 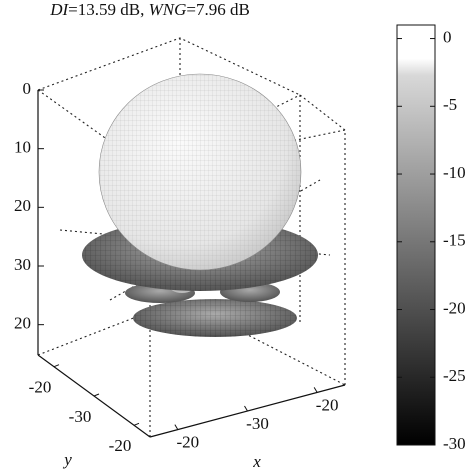 I want to click on title: DI=13.59 dB, WNG=7.96 dB, so click(x=149, y=9).